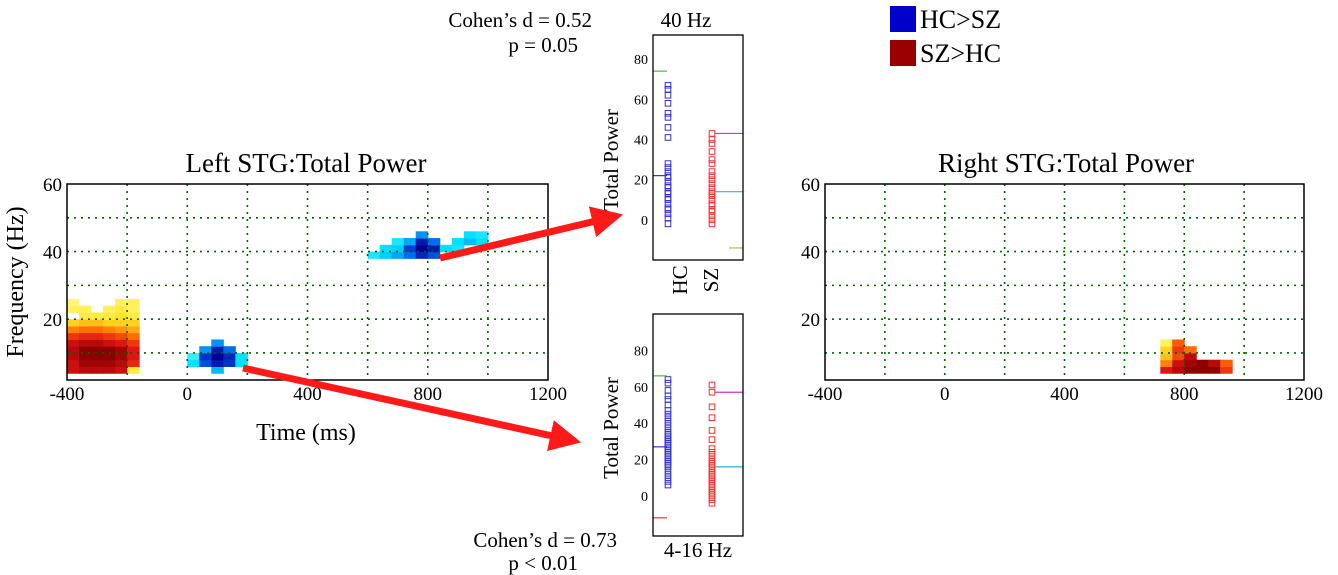 The height and width of the screenshot is (575, 1338). I want to click on arrow-40hz, so click(531, 234).